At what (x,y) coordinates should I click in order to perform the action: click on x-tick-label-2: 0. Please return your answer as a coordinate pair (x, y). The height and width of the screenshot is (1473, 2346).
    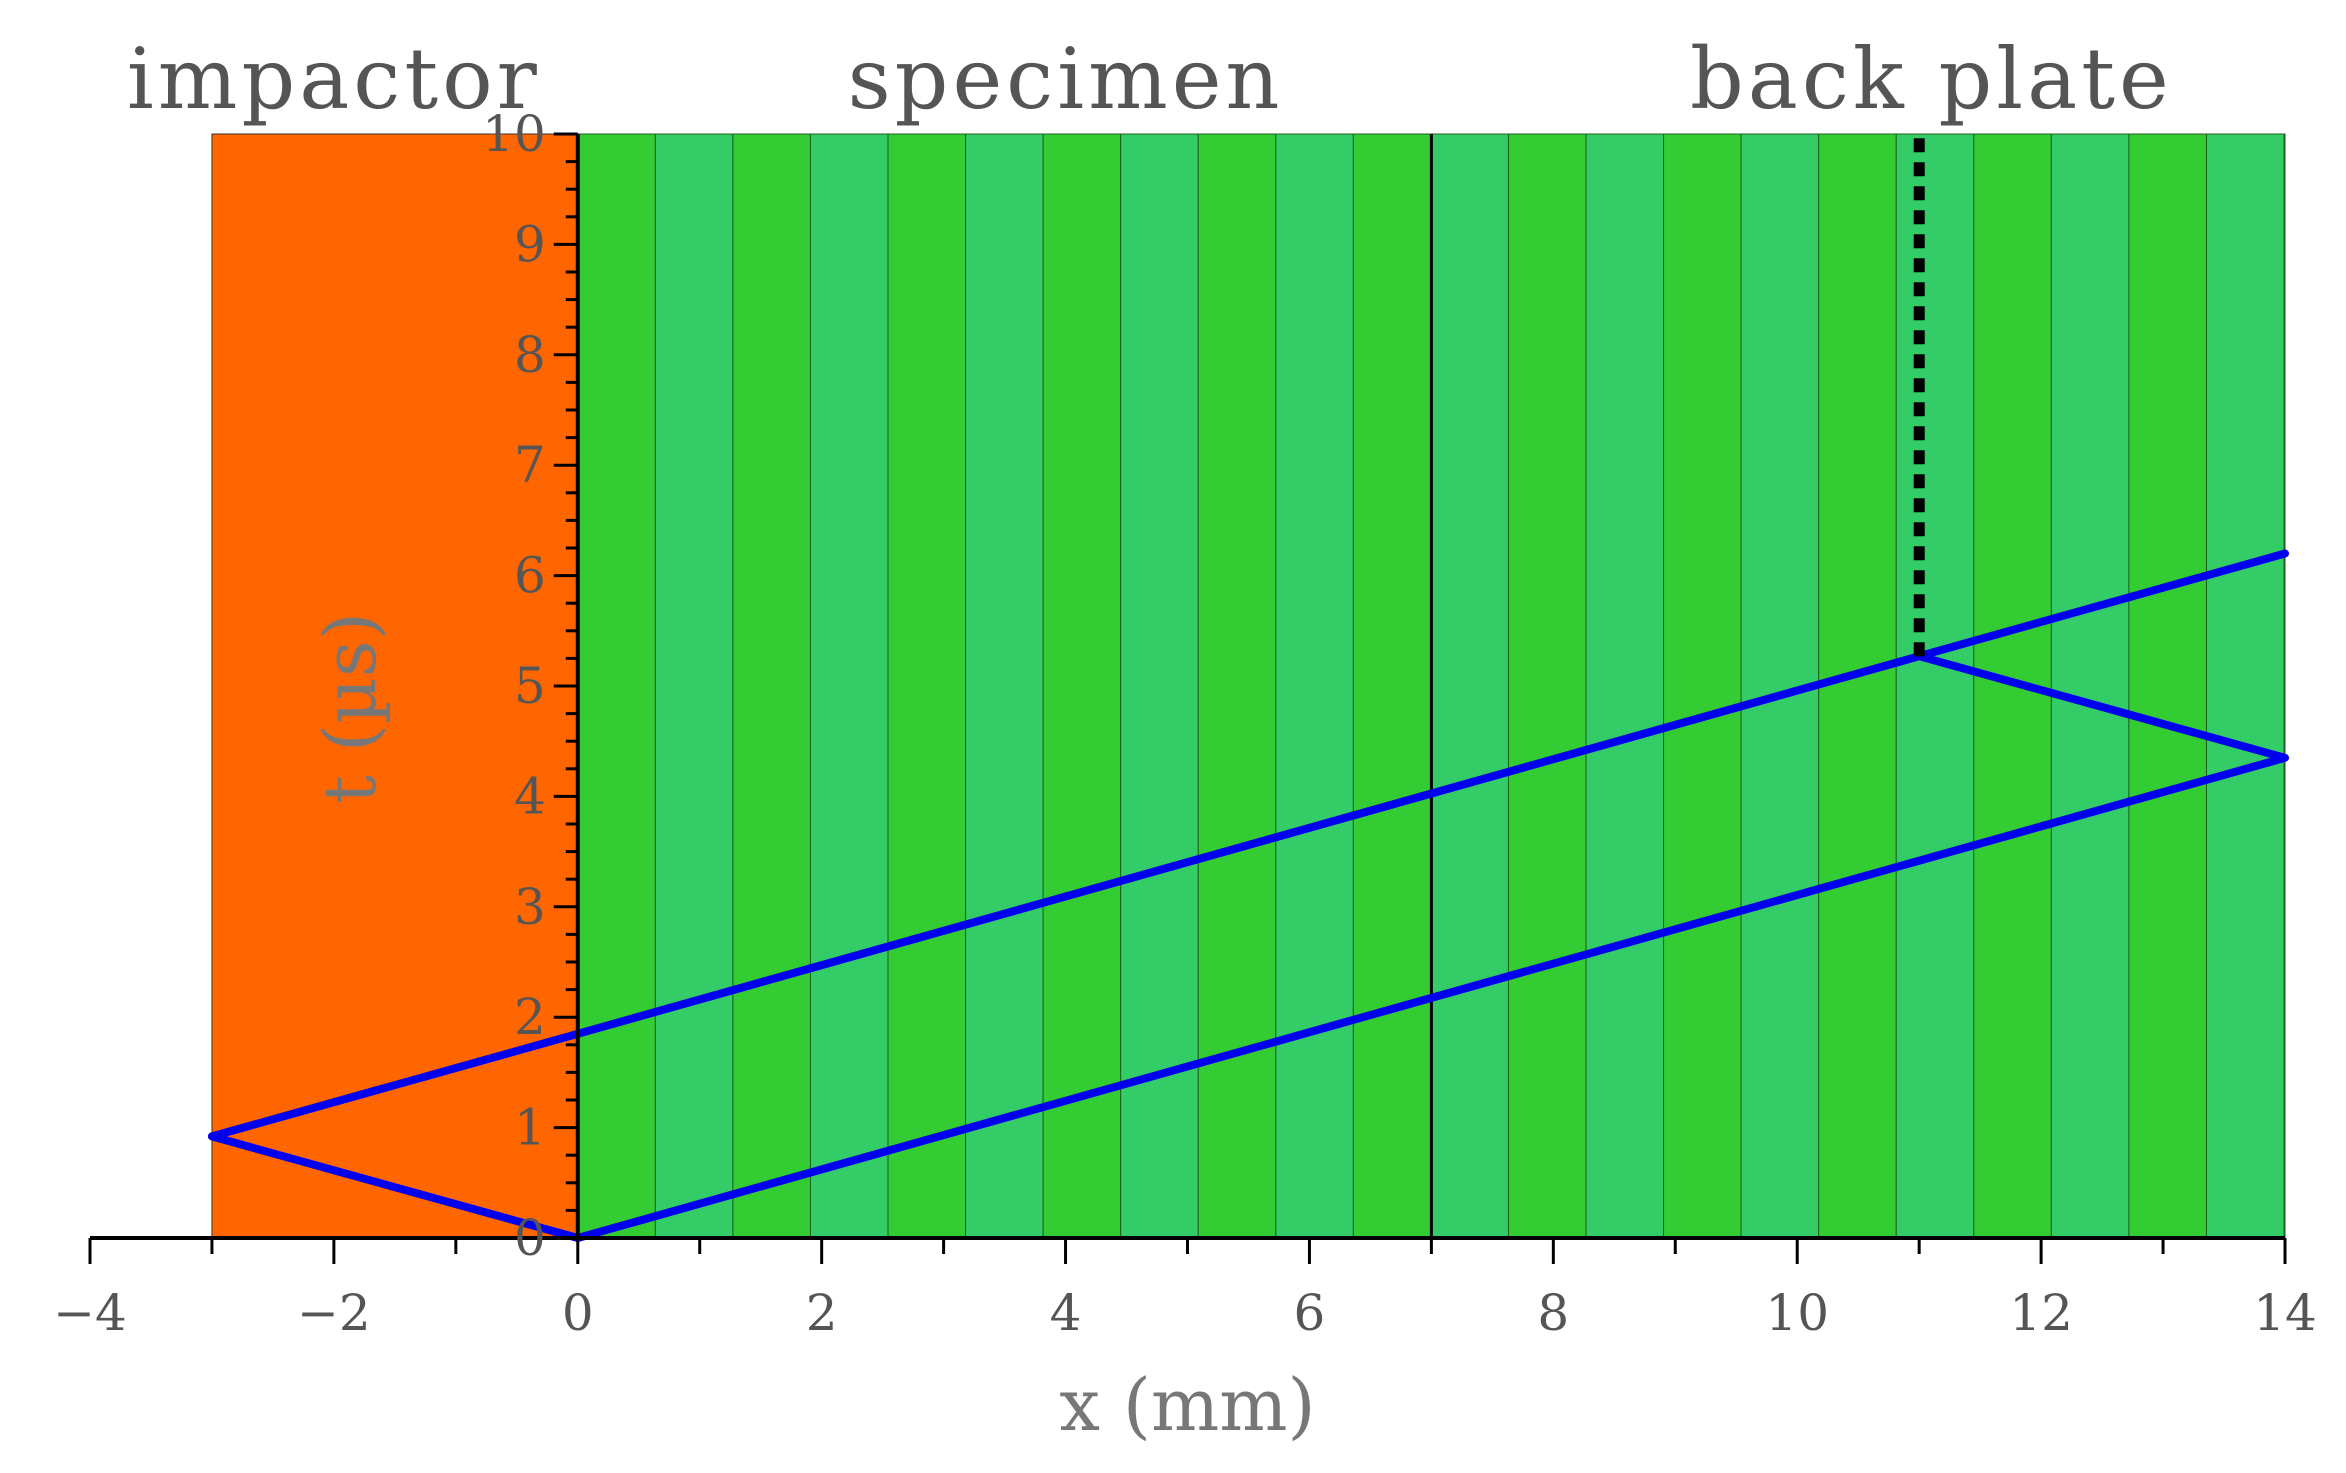
    Looking at the image, I should click on (578, 1313).